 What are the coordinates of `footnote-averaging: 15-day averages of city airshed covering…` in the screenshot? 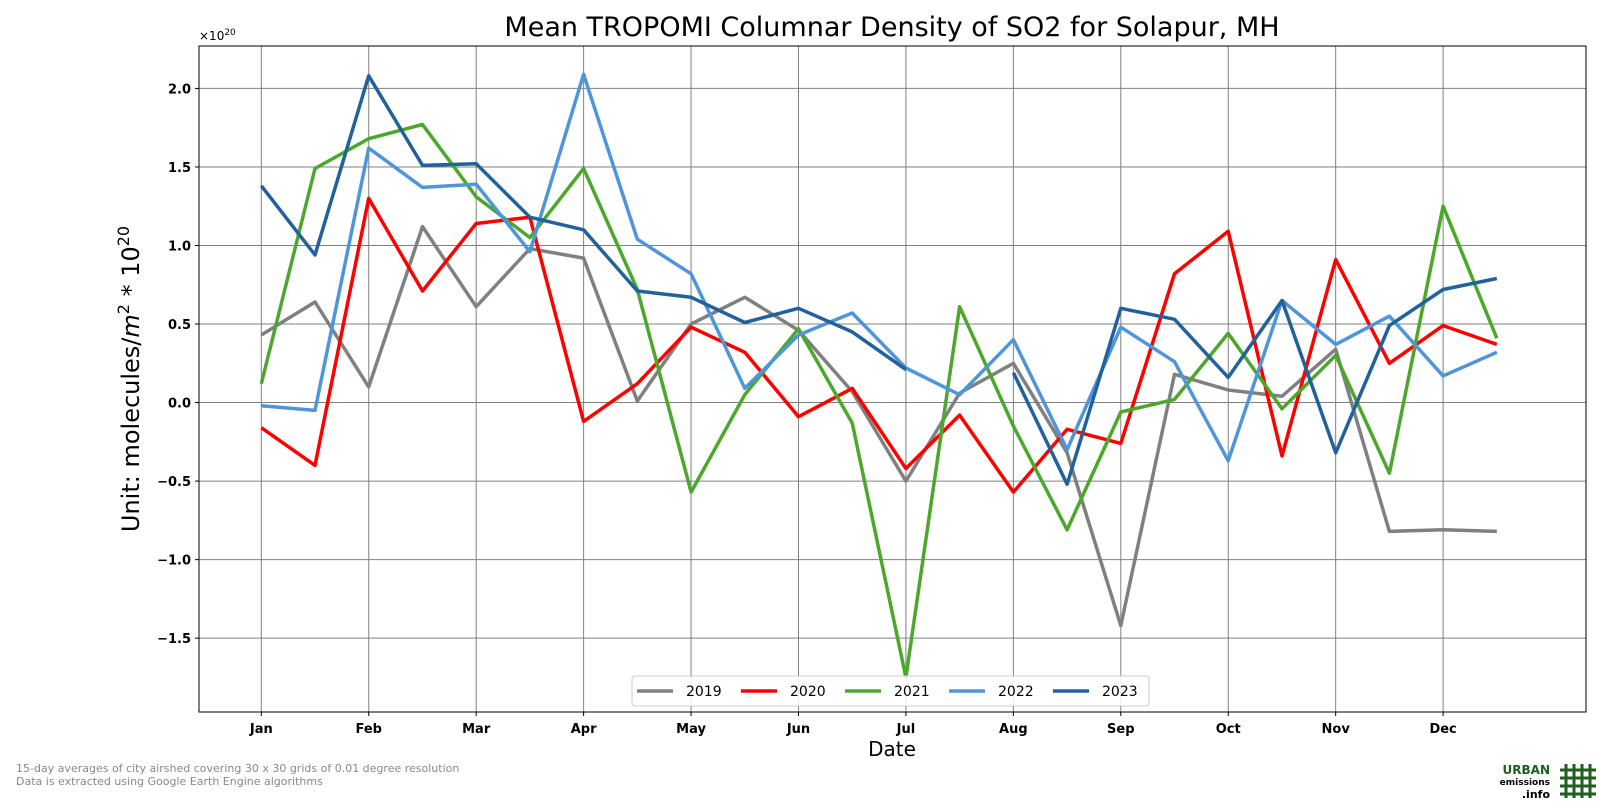 It's located at (238, 768).